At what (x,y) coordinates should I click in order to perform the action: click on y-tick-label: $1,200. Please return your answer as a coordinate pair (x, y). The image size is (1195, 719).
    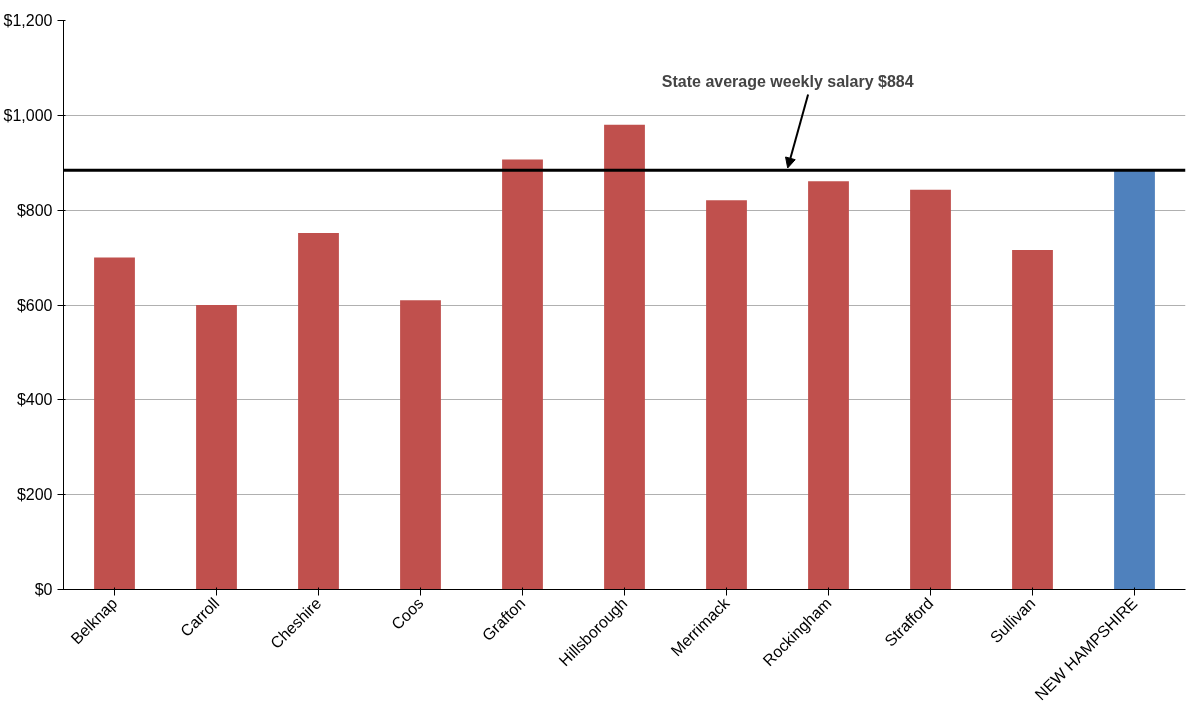
    Looking at the image, I should click on (28, 20).